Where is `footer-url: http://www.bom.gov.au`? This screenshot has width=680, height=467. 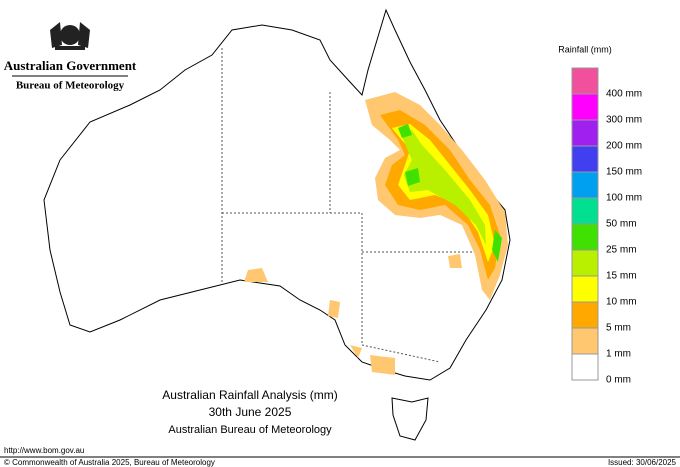 footer-url: http://www.bom.gov.au is located at coordinates (44, 450).